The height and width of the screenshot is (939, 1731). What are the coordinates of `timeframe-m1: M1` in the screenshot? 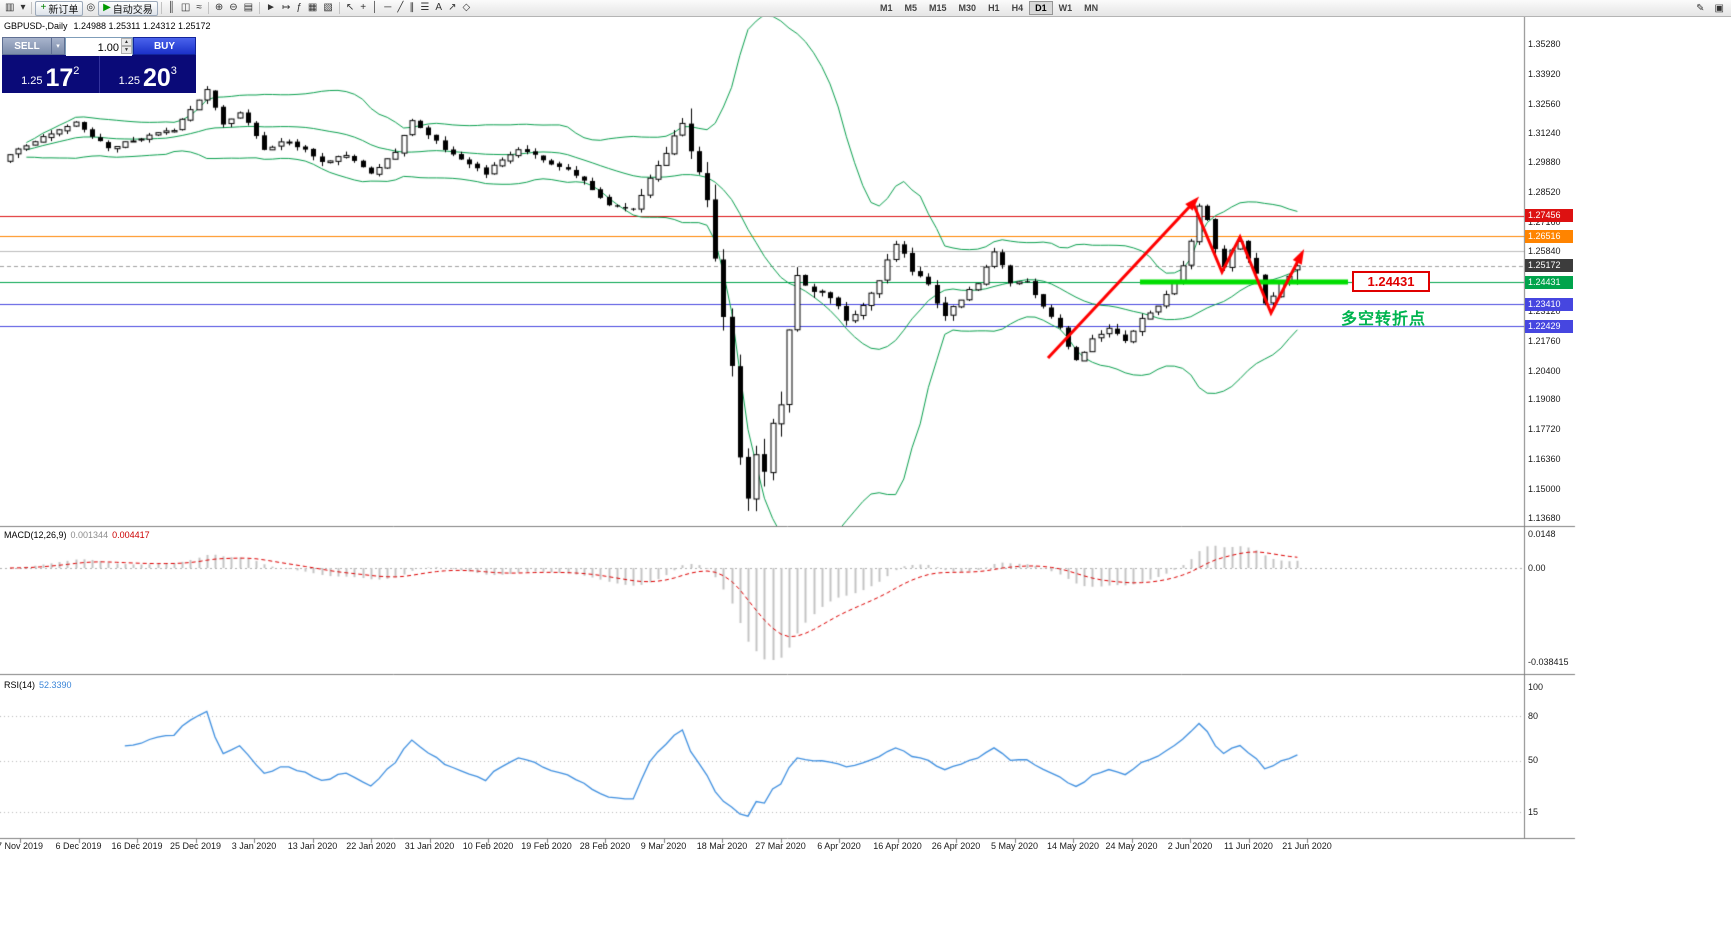 It's located at (886, 8).